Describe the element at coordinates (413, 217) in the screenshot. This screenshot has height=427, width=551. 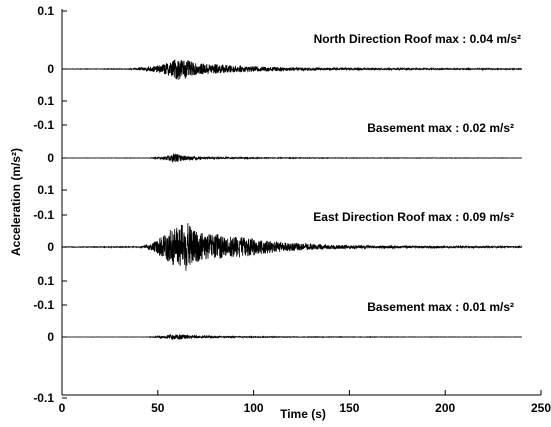
I see `series-annotation: East Direction Roof max : 0.09 m/s²` at that location.